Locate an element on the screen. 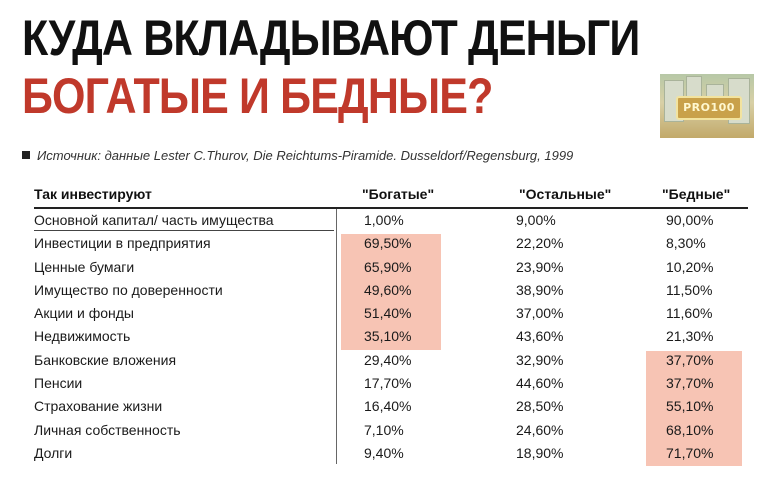 The width and height of the screenshot is (777, 480). table-row: Акции и фонды 51,40% 37,00% 11,60% is located at coordinates (388, 313).